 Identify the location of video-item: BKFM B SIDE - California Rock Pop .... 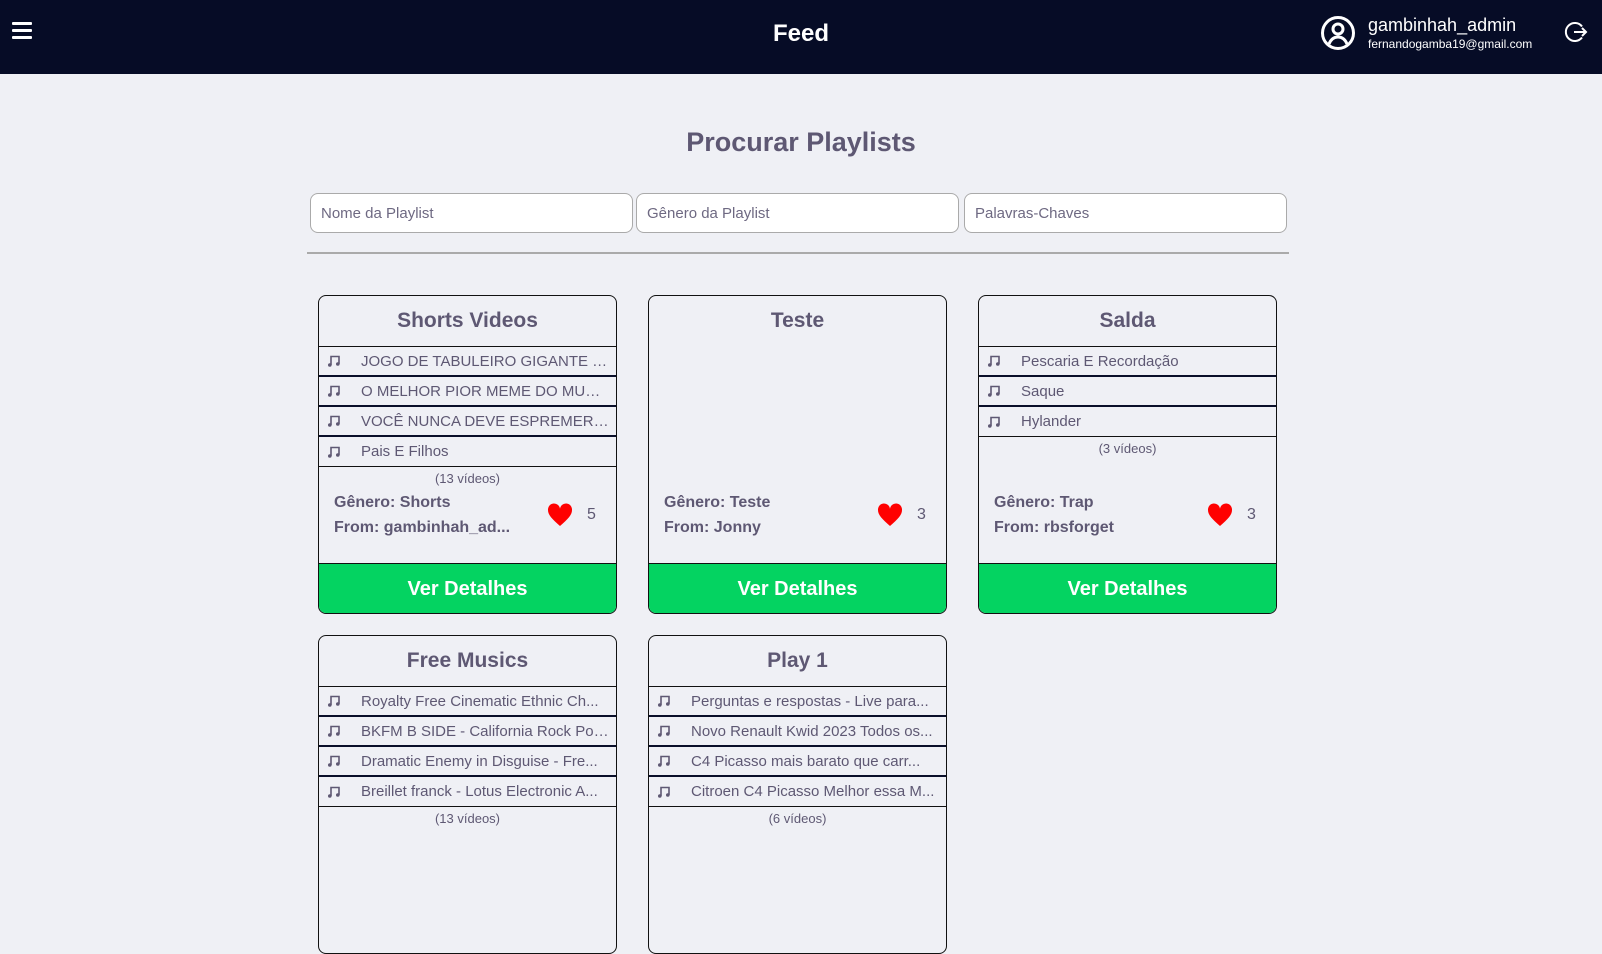
(467, 732).